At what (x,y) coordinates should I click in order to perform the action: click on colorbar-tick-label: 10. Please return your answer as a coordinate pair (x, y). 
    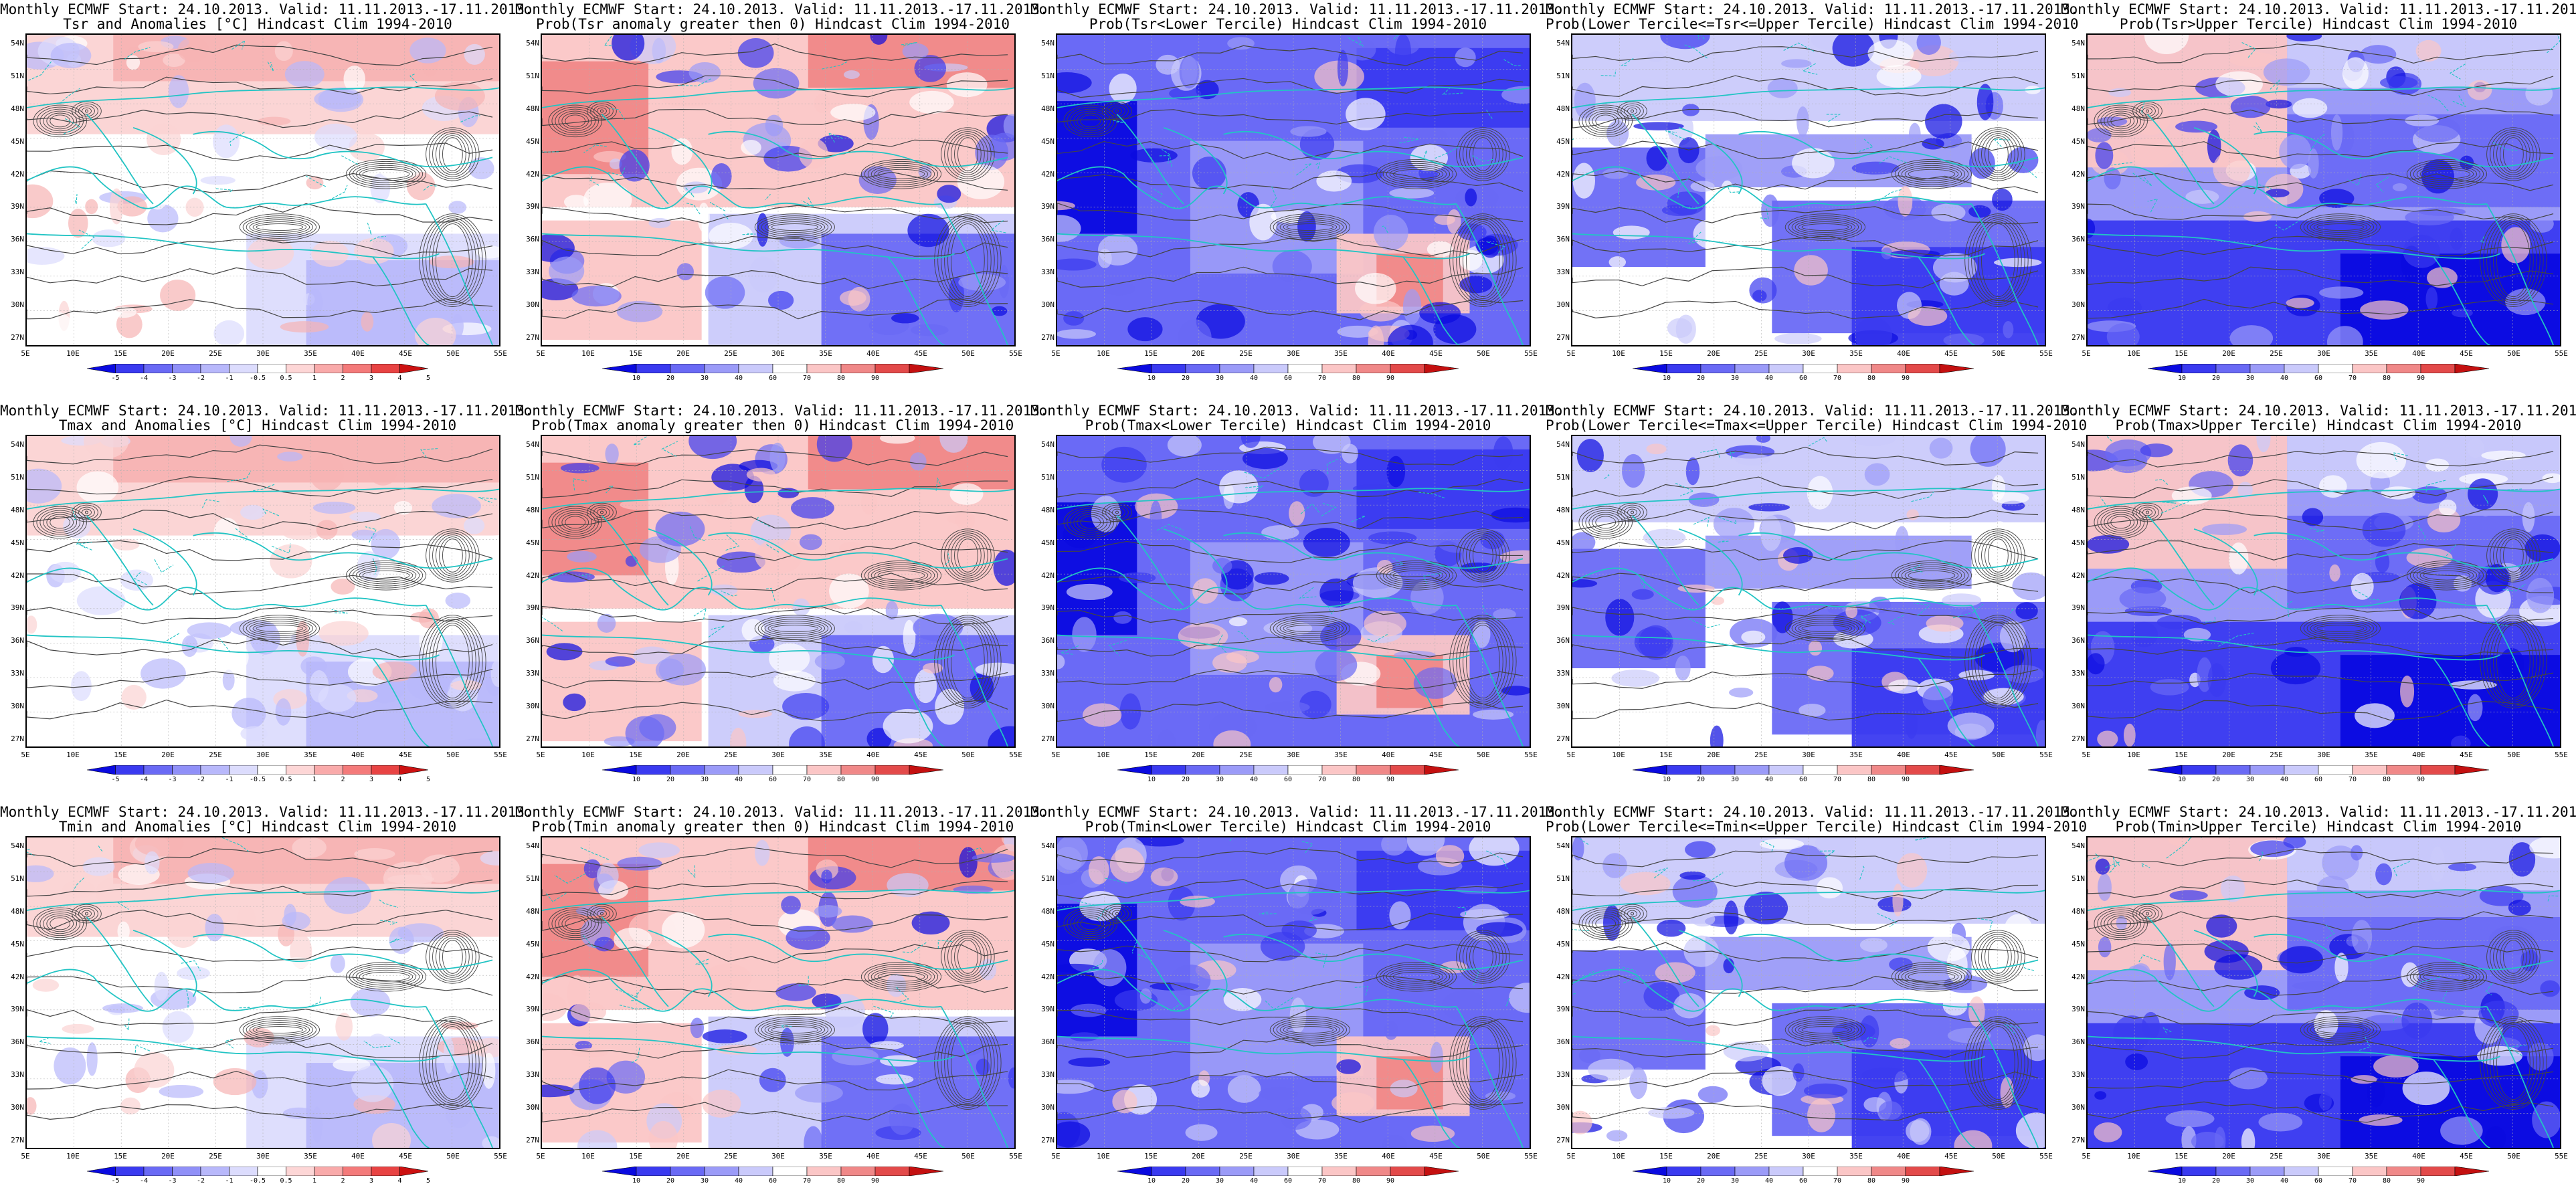
    Looking at the image, I should click on (1667, 1181).